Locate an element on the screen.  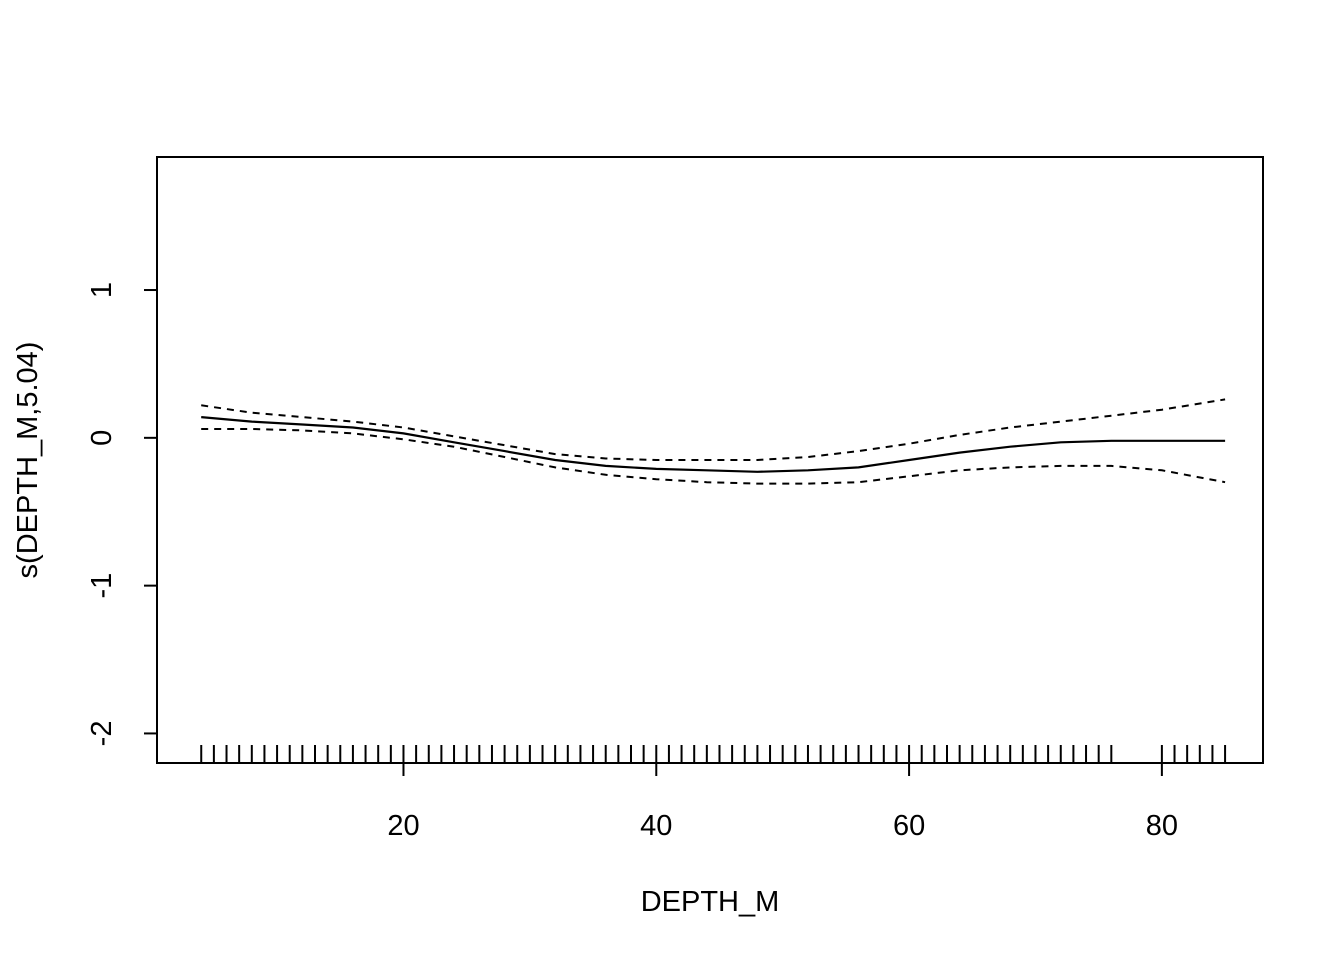
rug-marks is located at coordinates (713, 754).